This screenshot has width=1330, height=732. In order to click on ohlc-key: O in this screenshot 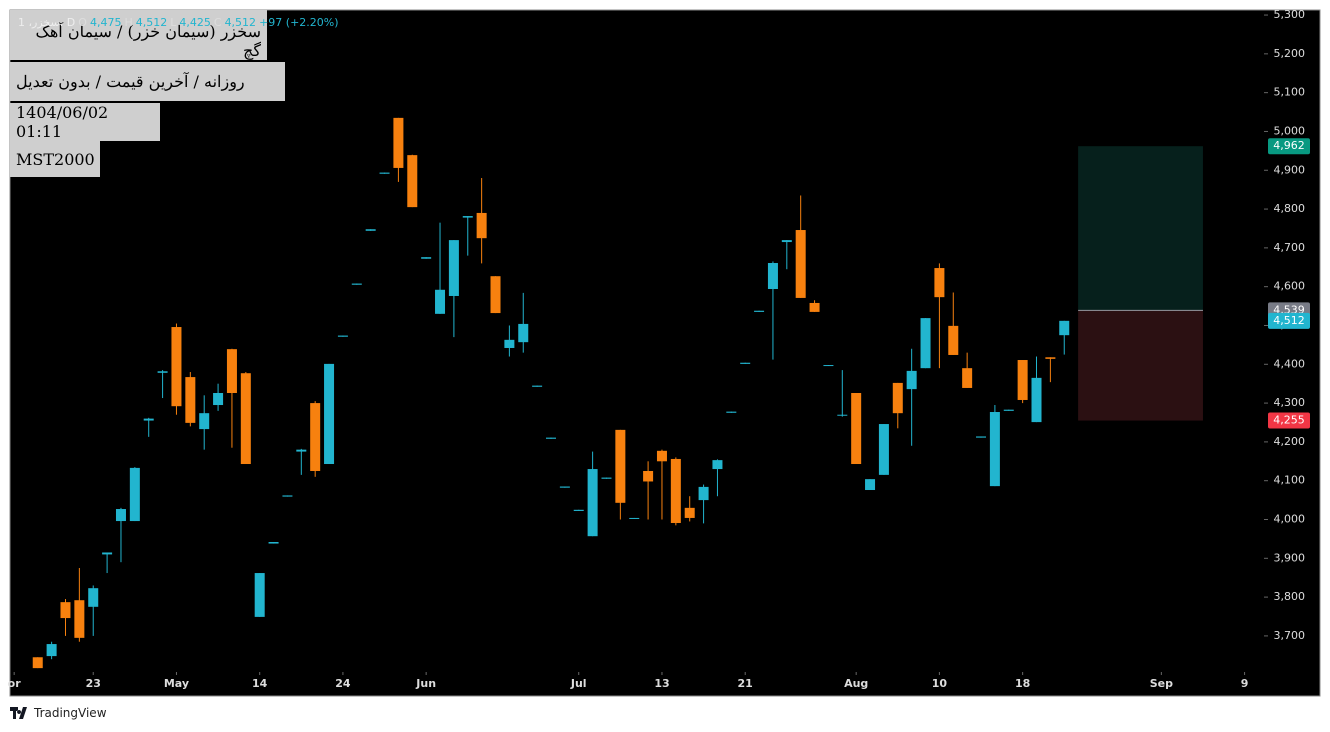, I will do `click(82, 22)`.